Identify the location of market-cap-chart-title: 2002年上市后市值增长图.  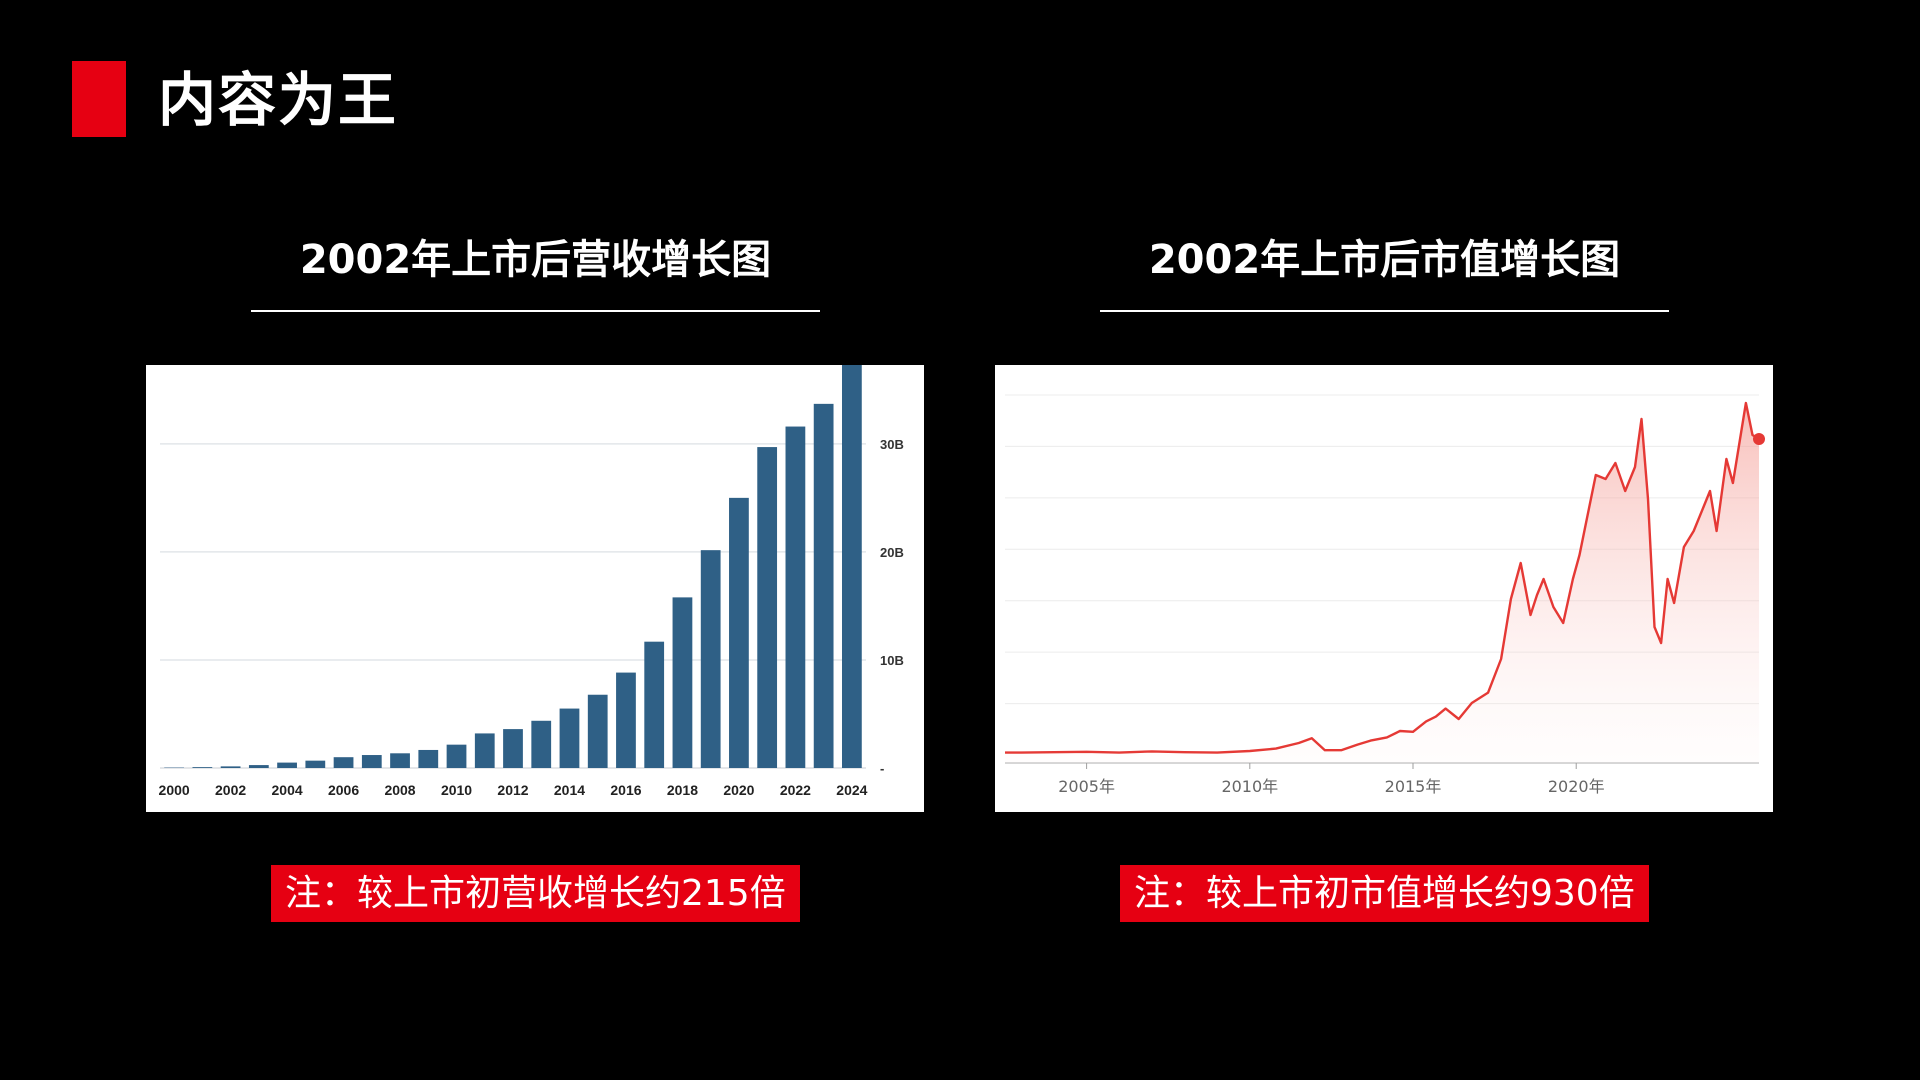
(1384, 260).